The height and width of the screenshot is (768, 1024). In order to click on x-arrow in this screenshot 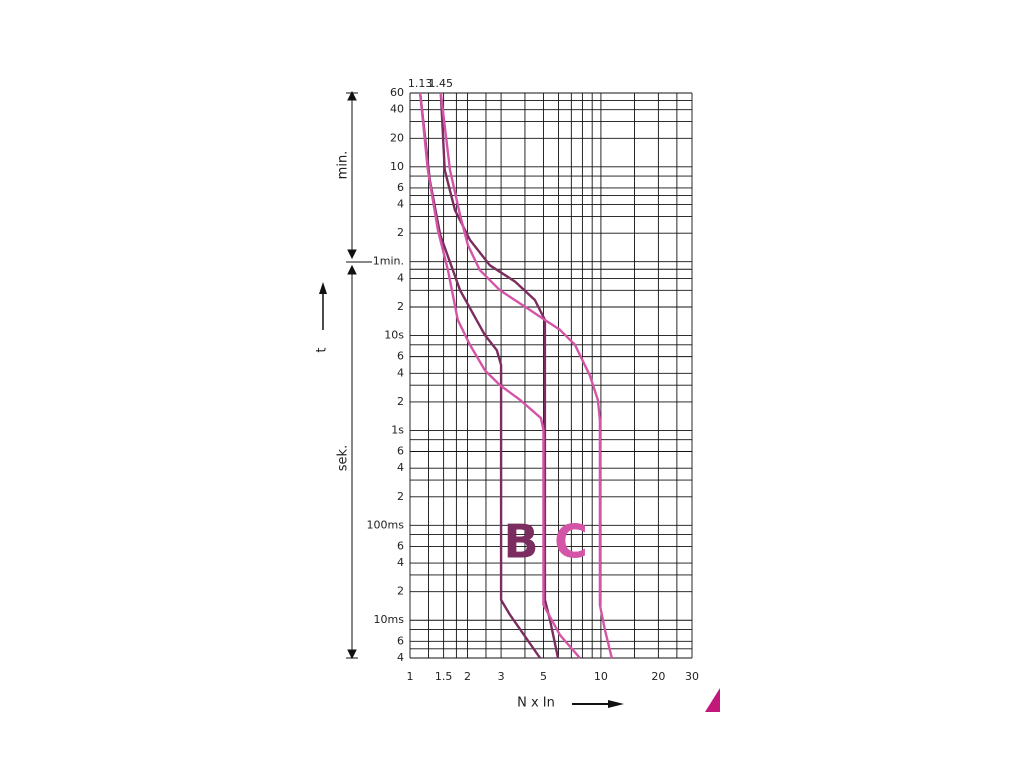, I will do `click(598, 704)`.